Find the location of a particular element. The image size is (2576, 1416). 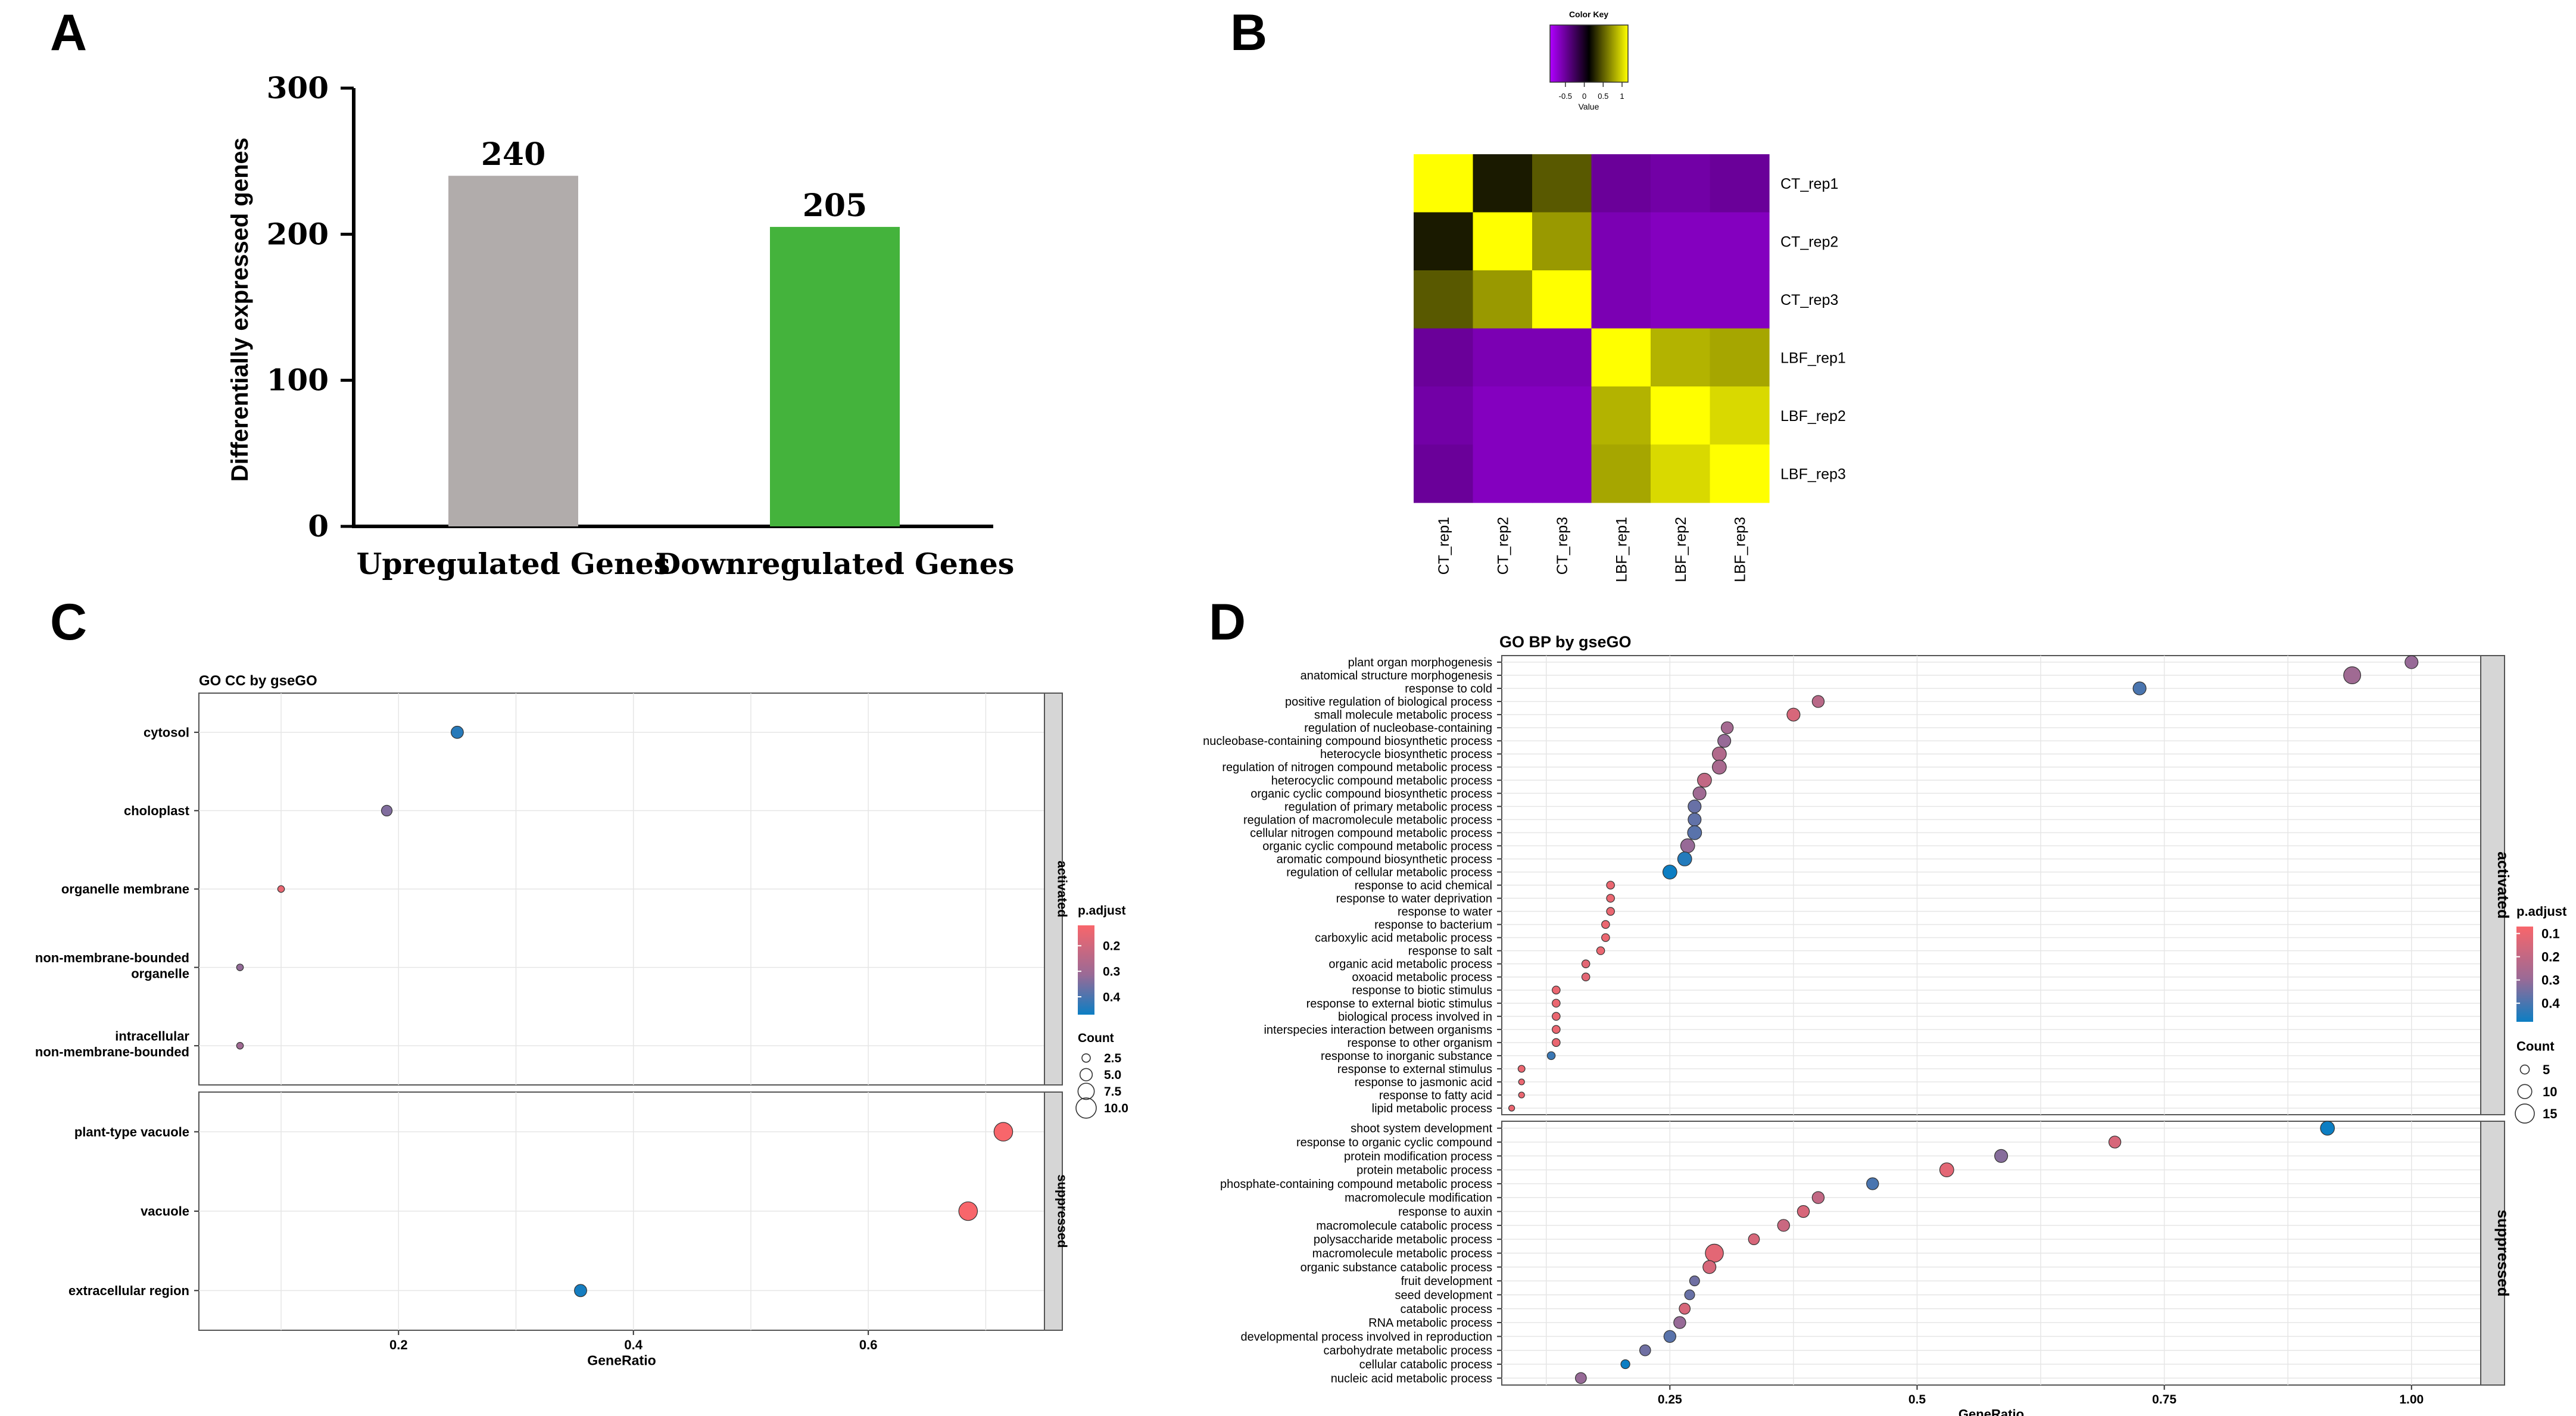

term-label: fruit development is located at coordinates (1447, 1281).